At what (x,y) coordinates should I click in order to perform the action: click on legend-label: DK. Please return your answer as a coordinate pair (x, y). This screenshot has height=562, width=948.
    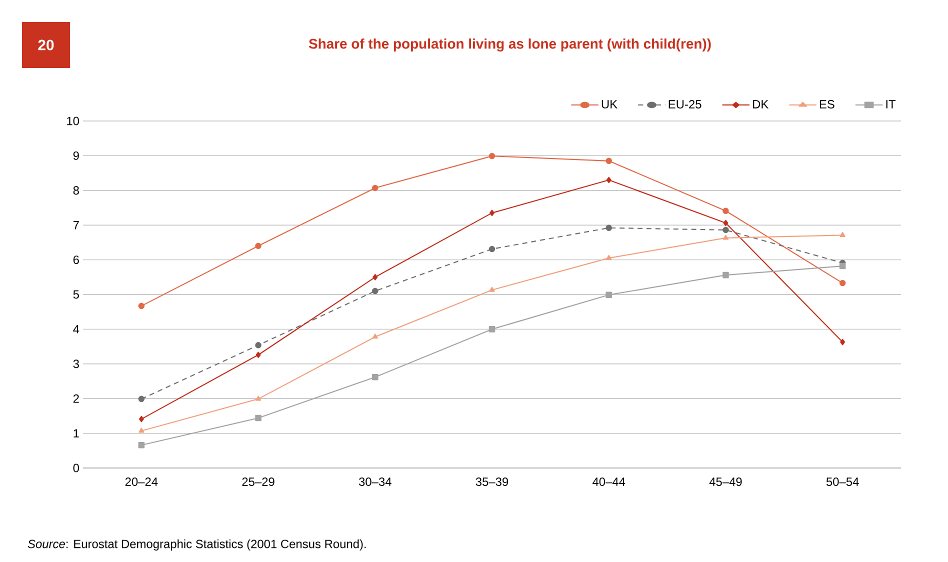
    Looking at the image, I should click on (761, 104).